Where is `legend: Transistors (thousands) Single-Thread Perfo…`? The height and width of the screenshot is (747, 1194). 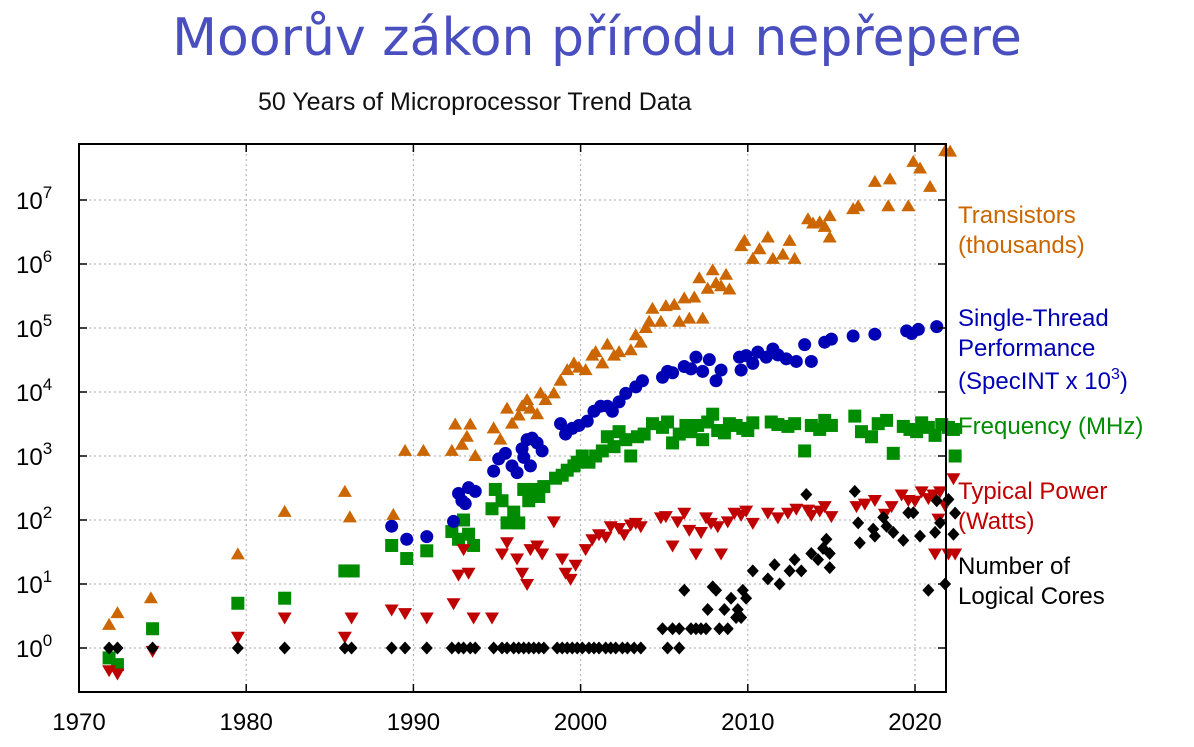
legend: Transistors (thousands) Single-Thread Perfo… is located at coordinates (1050, 406).